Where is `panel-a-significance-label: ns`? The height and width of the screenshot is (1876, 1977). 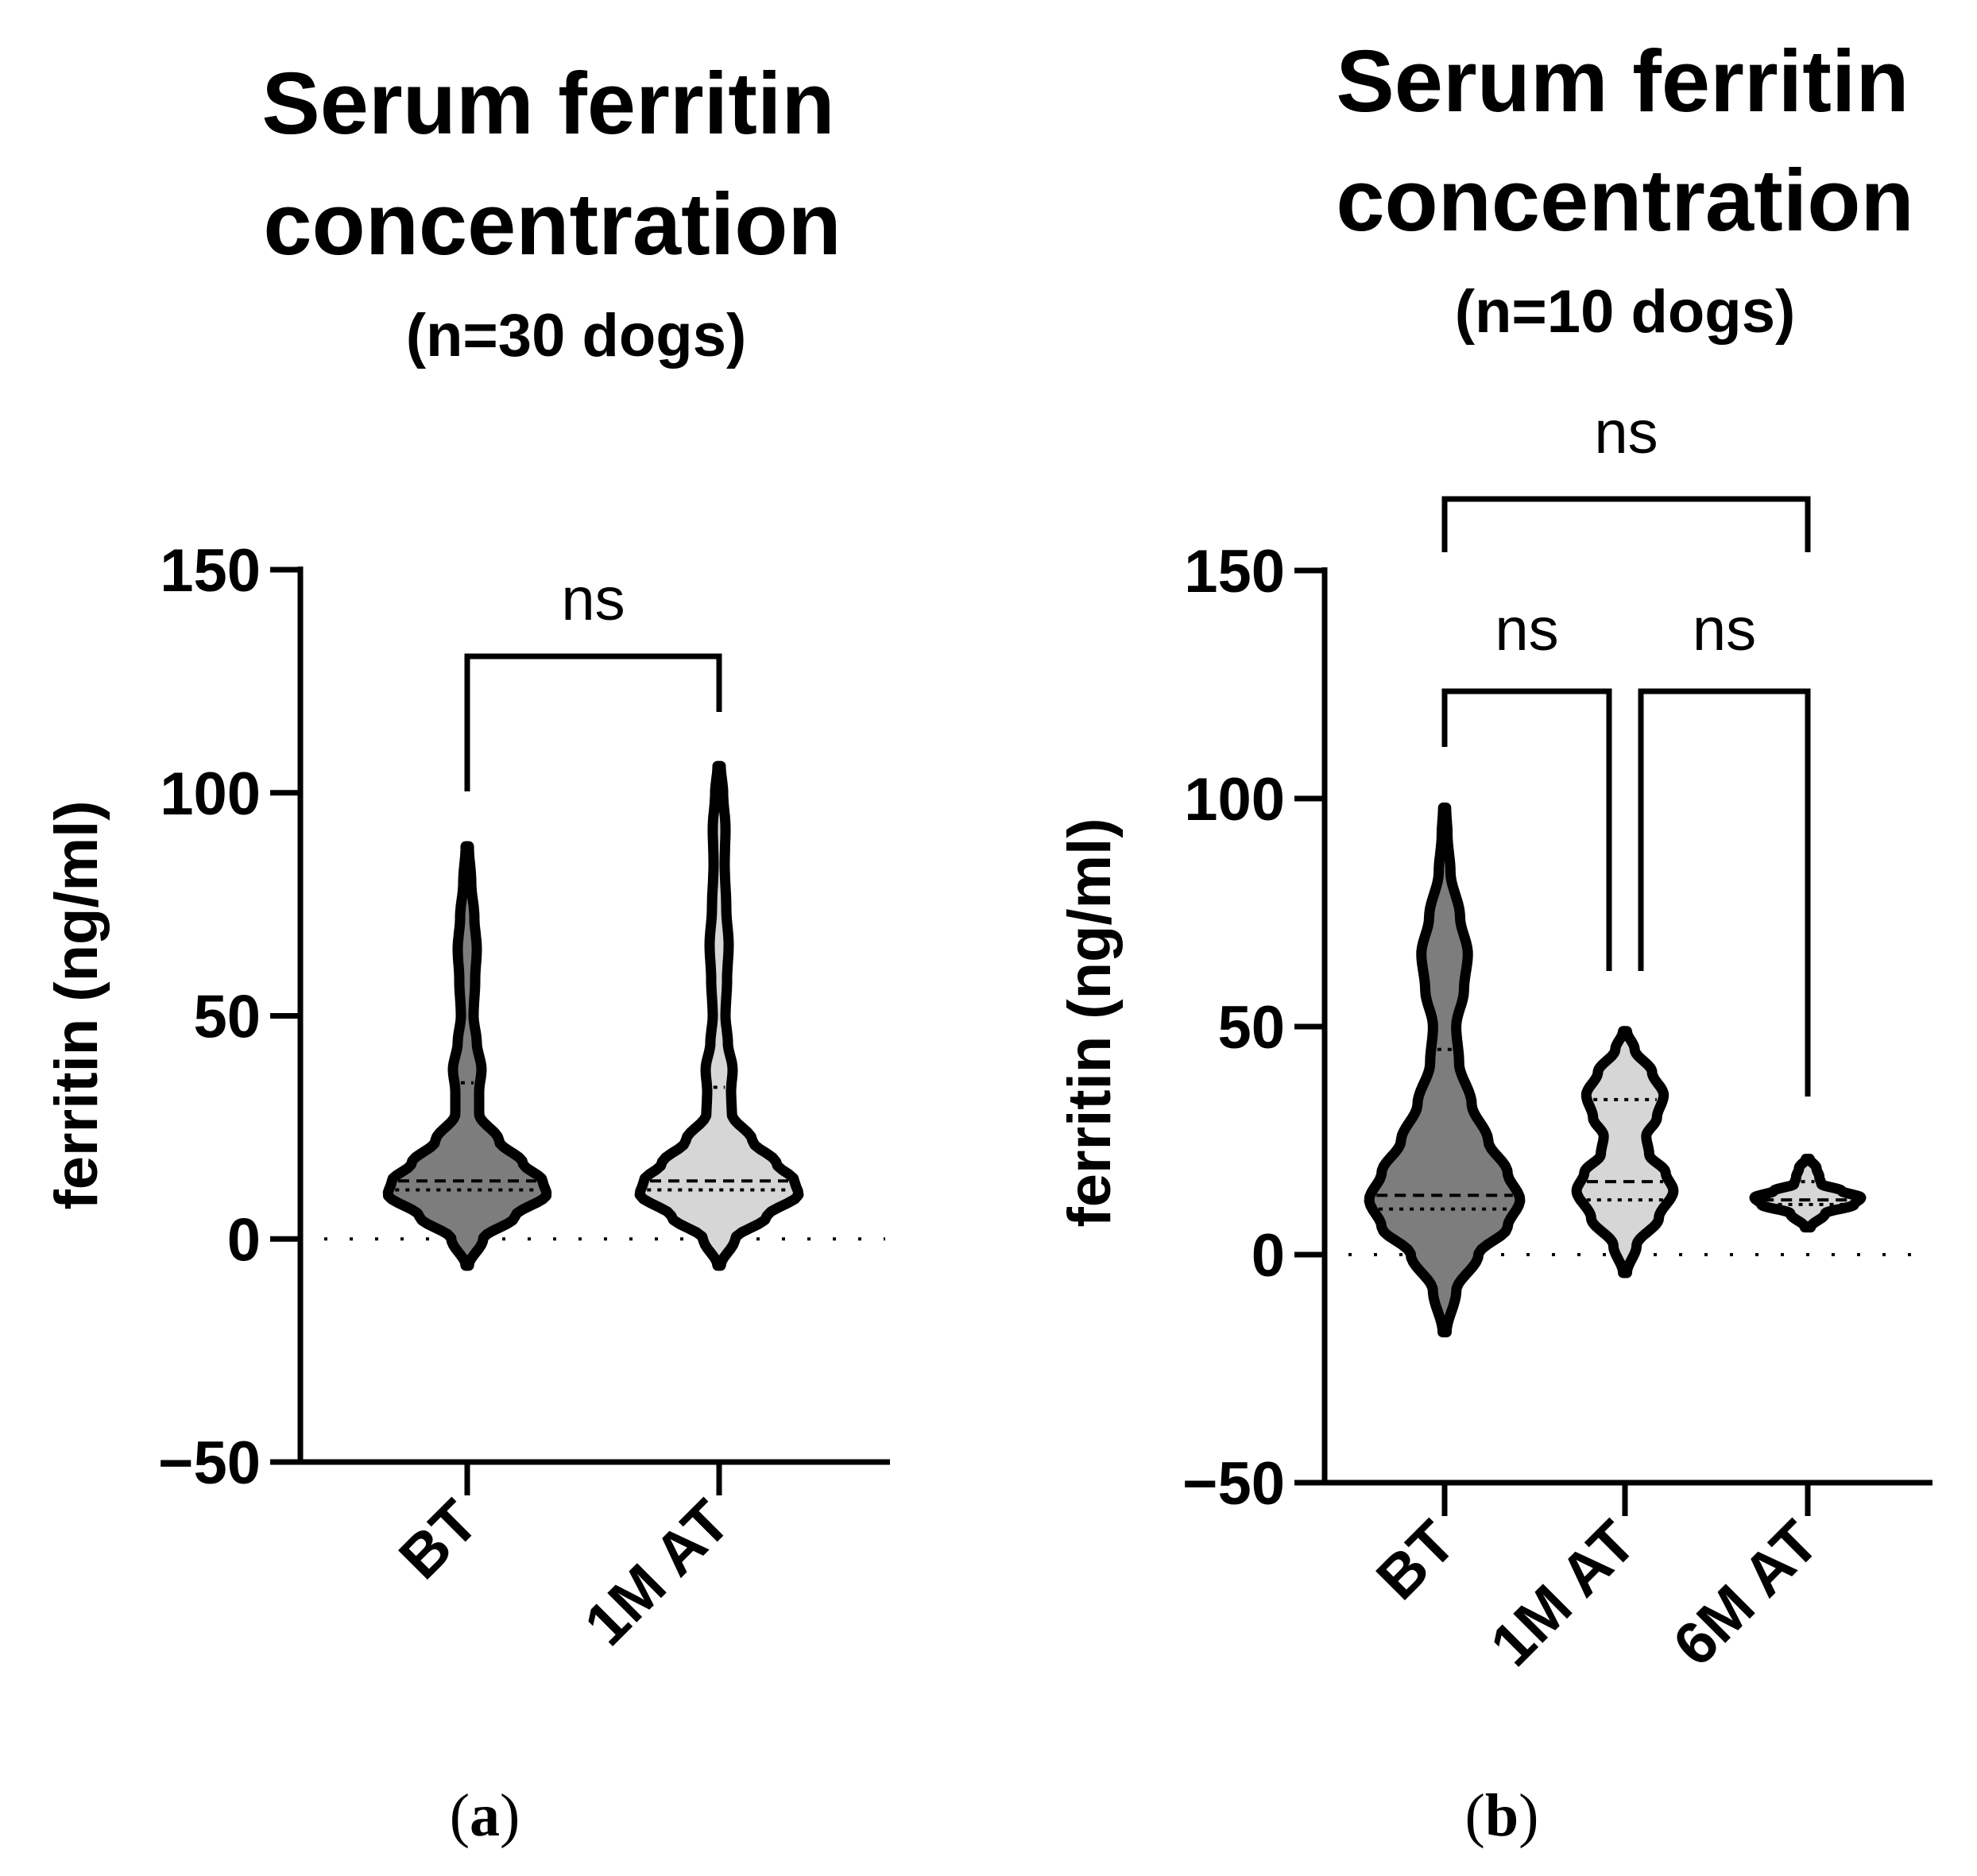 panel-a-significance-label: ns is located at coordinates (593, 599).